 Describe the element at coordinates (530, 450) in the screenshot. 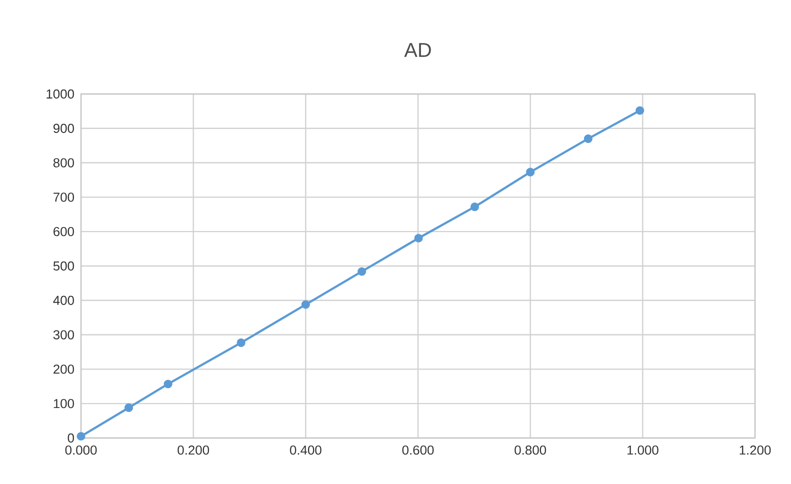

I see `x-tick-label: 0.800` at that location.